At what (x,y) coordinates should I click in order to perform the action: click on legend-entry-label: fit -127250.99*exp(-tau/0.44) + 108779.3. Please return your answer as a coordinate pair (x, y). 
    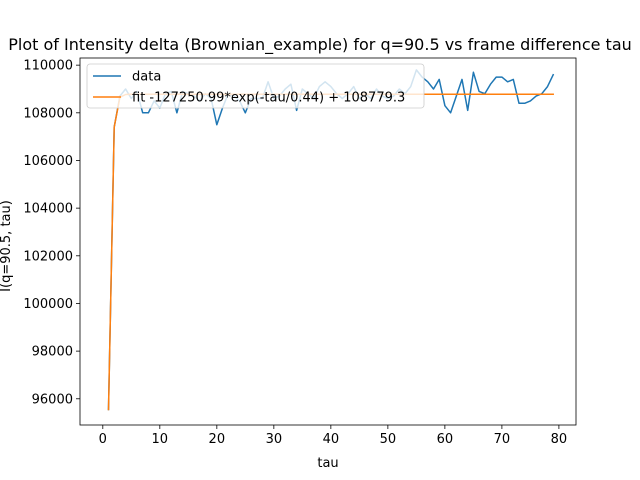
    Looking at the image, I should click on (268, 98).